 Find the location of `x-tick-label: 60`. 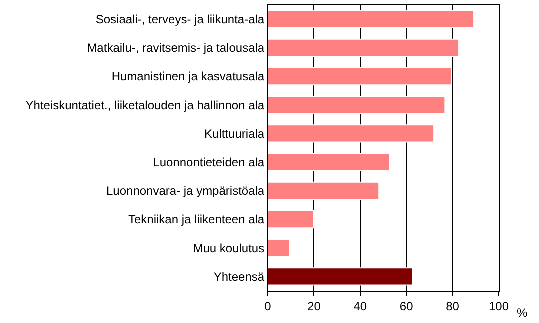

x-tick-label: 60 is located at coordinates (407, 306).